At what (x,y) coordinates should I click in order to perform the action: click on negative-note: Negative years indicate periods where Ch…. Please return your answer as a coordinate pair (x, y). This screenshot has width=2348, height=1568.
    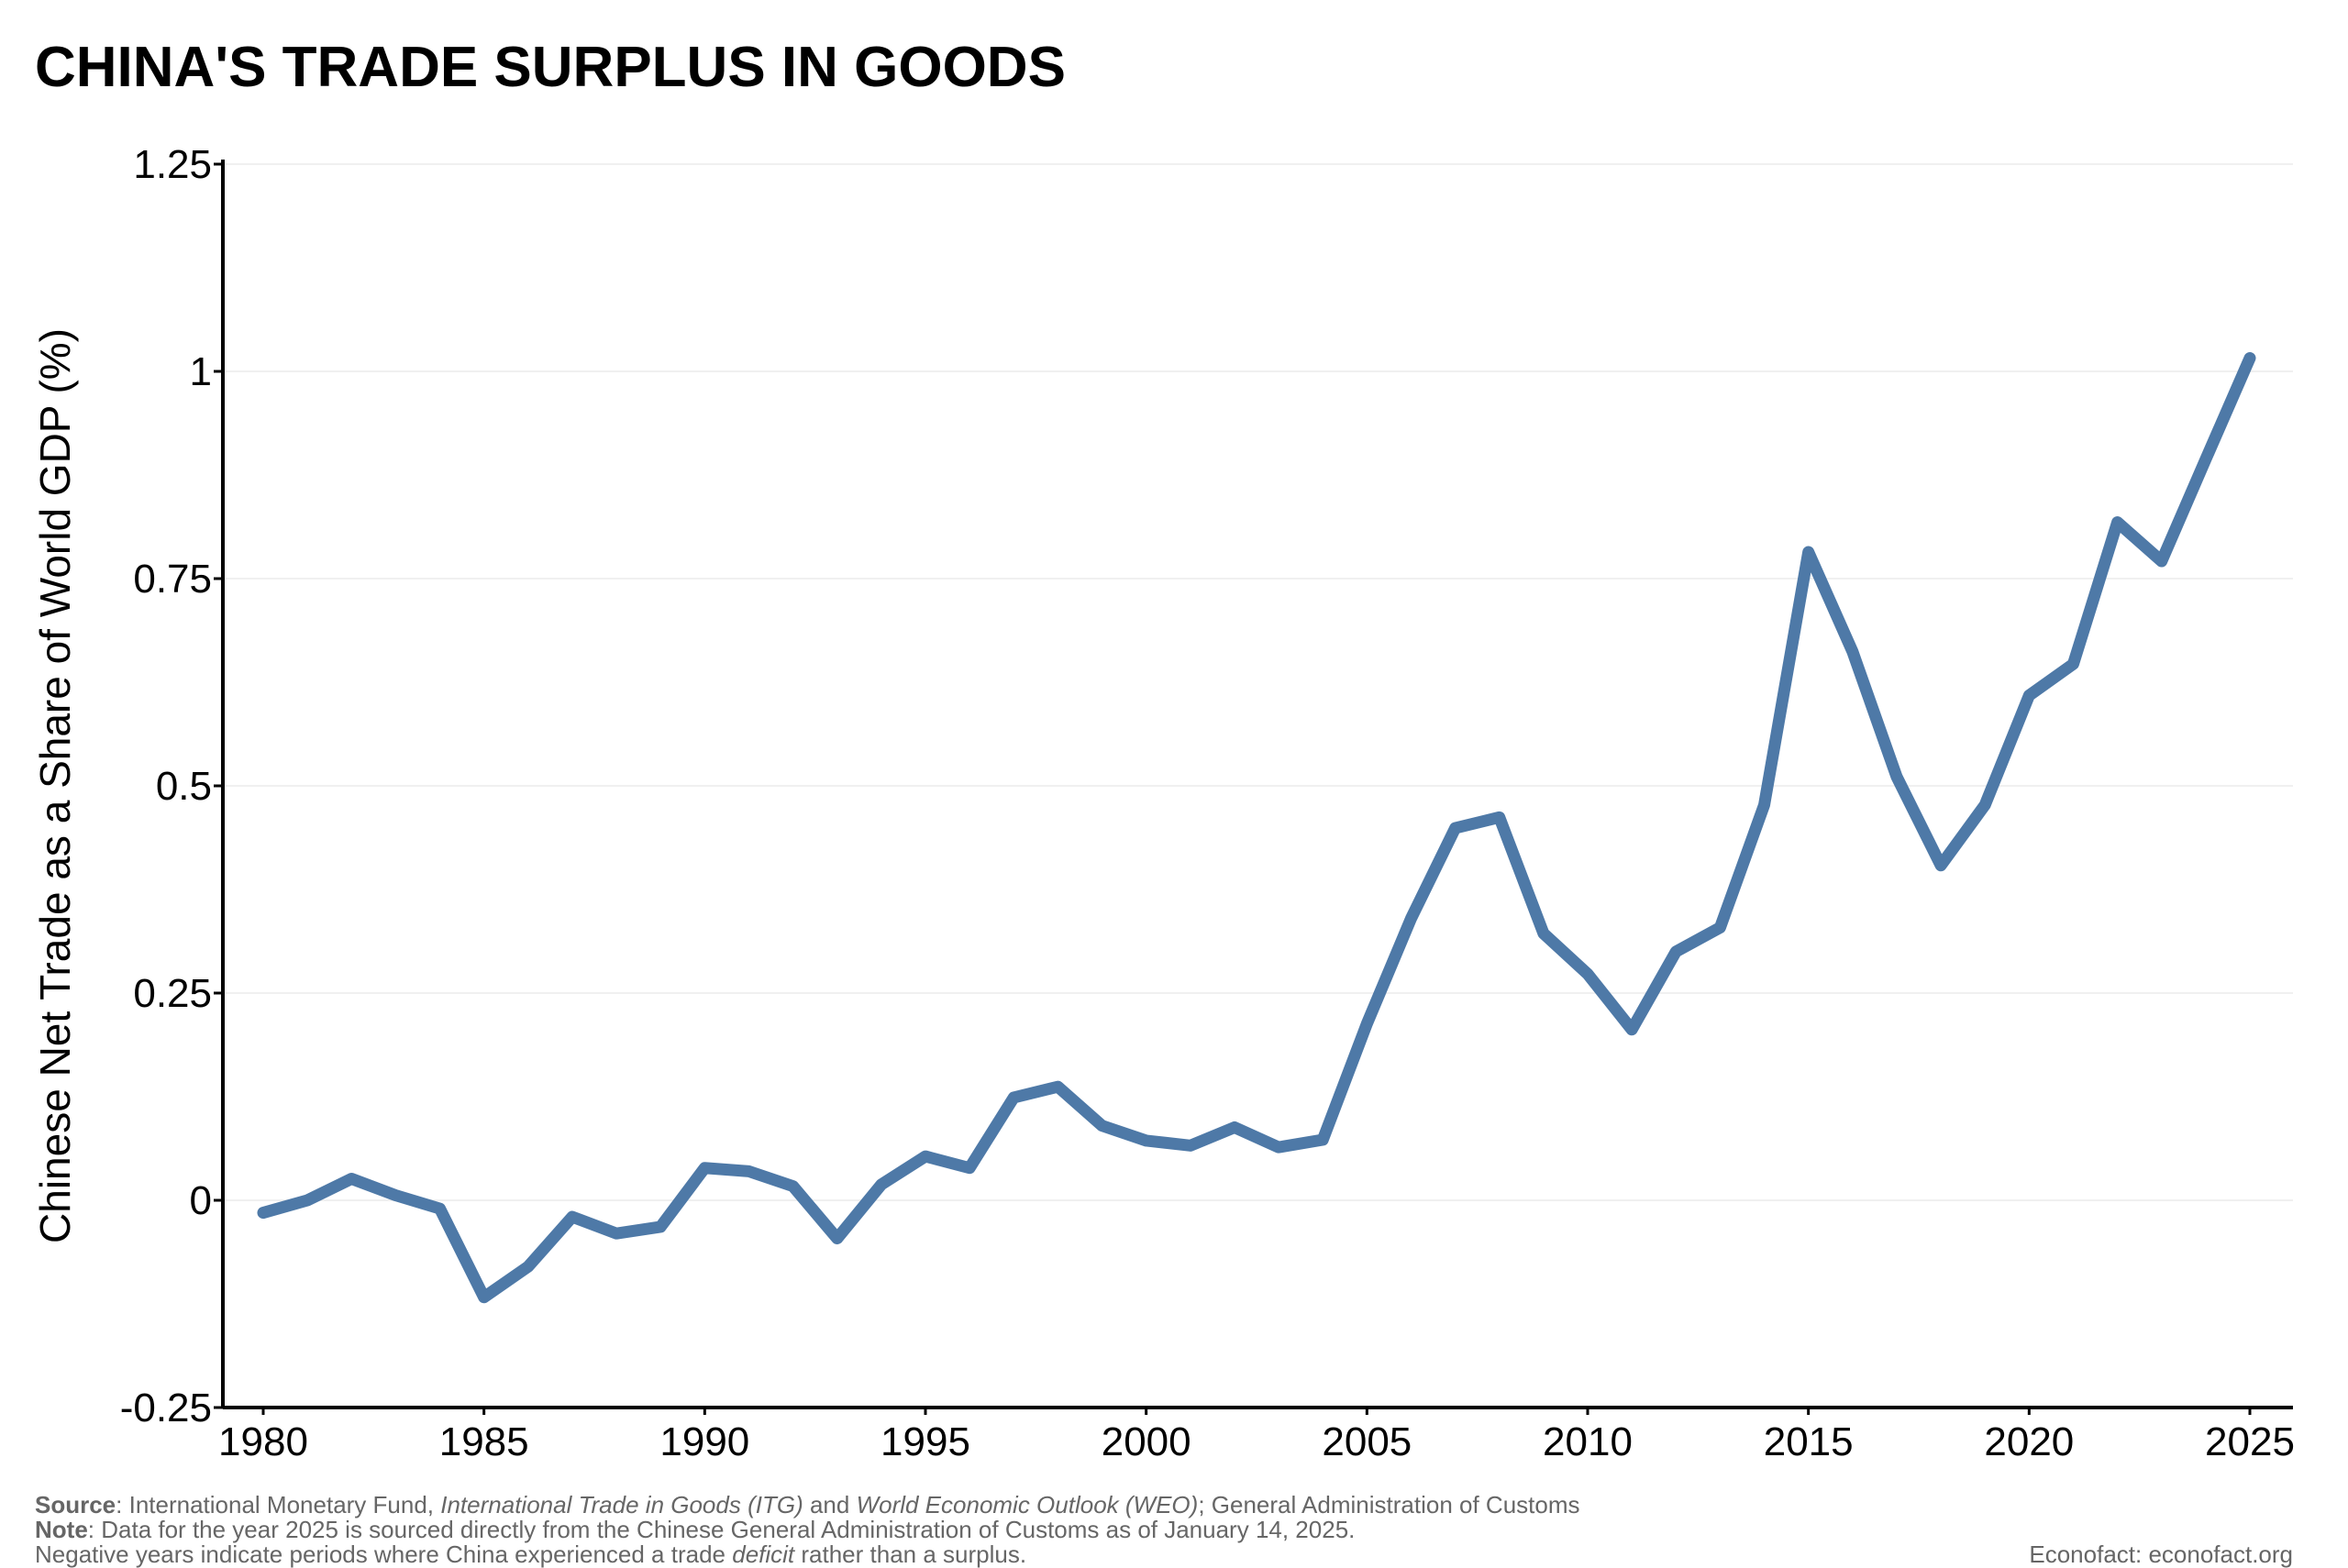
    Looking at the image, I should click on (530, 1555).